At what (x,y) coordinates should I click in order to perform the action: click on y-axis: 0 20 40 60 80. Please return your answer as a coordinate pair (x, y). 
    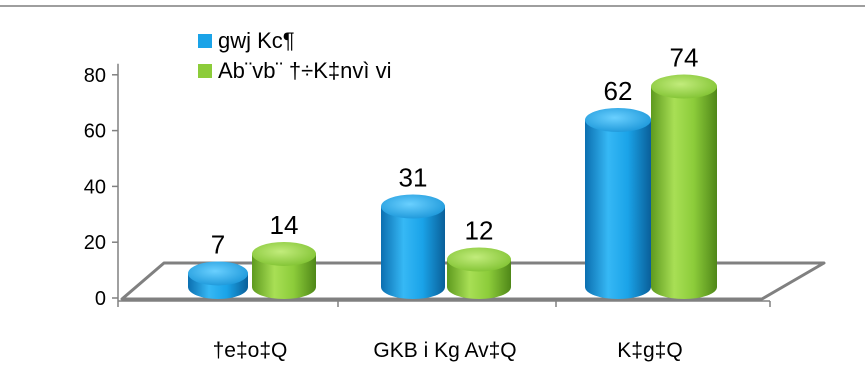
    Looking at the image, I should click on (101, 186).